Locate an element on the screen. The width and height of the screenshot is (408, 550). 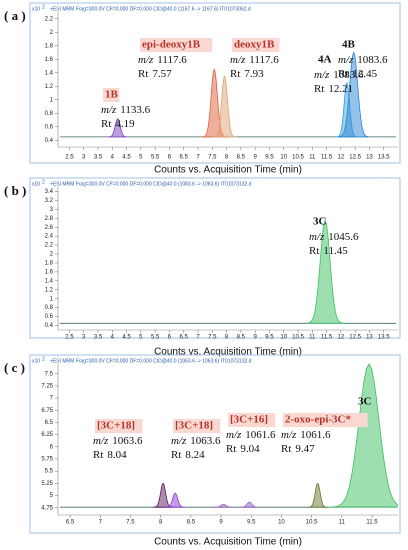
peak-label: [3C+16] is located at coordinates (249, 420).